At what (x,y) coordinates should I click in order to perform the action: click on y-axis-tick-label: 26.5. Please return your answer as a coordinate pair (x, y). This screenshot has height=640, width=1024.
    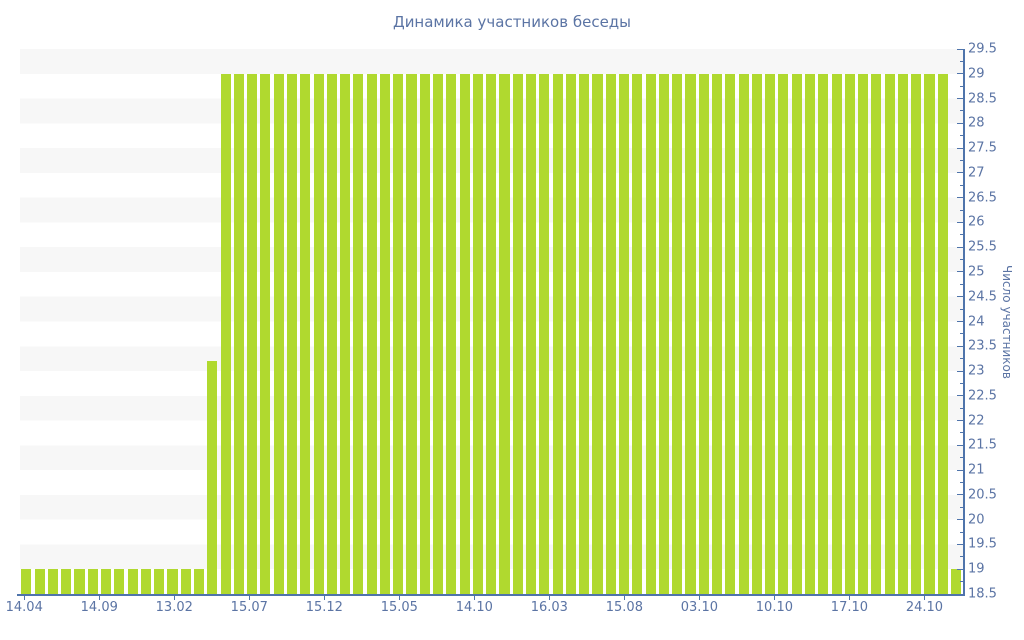
    Looking at the image, I should click on (982, 198).